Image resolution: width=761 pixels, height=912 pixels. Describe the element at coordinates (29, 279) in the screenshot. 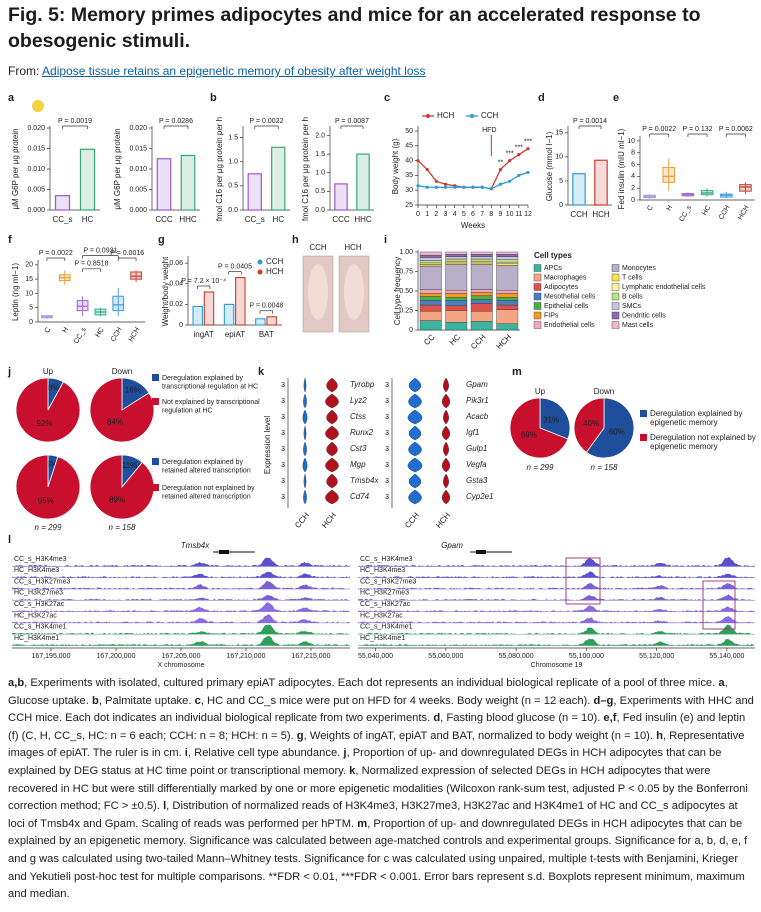

I see `y-tick-label: 15` at that location.